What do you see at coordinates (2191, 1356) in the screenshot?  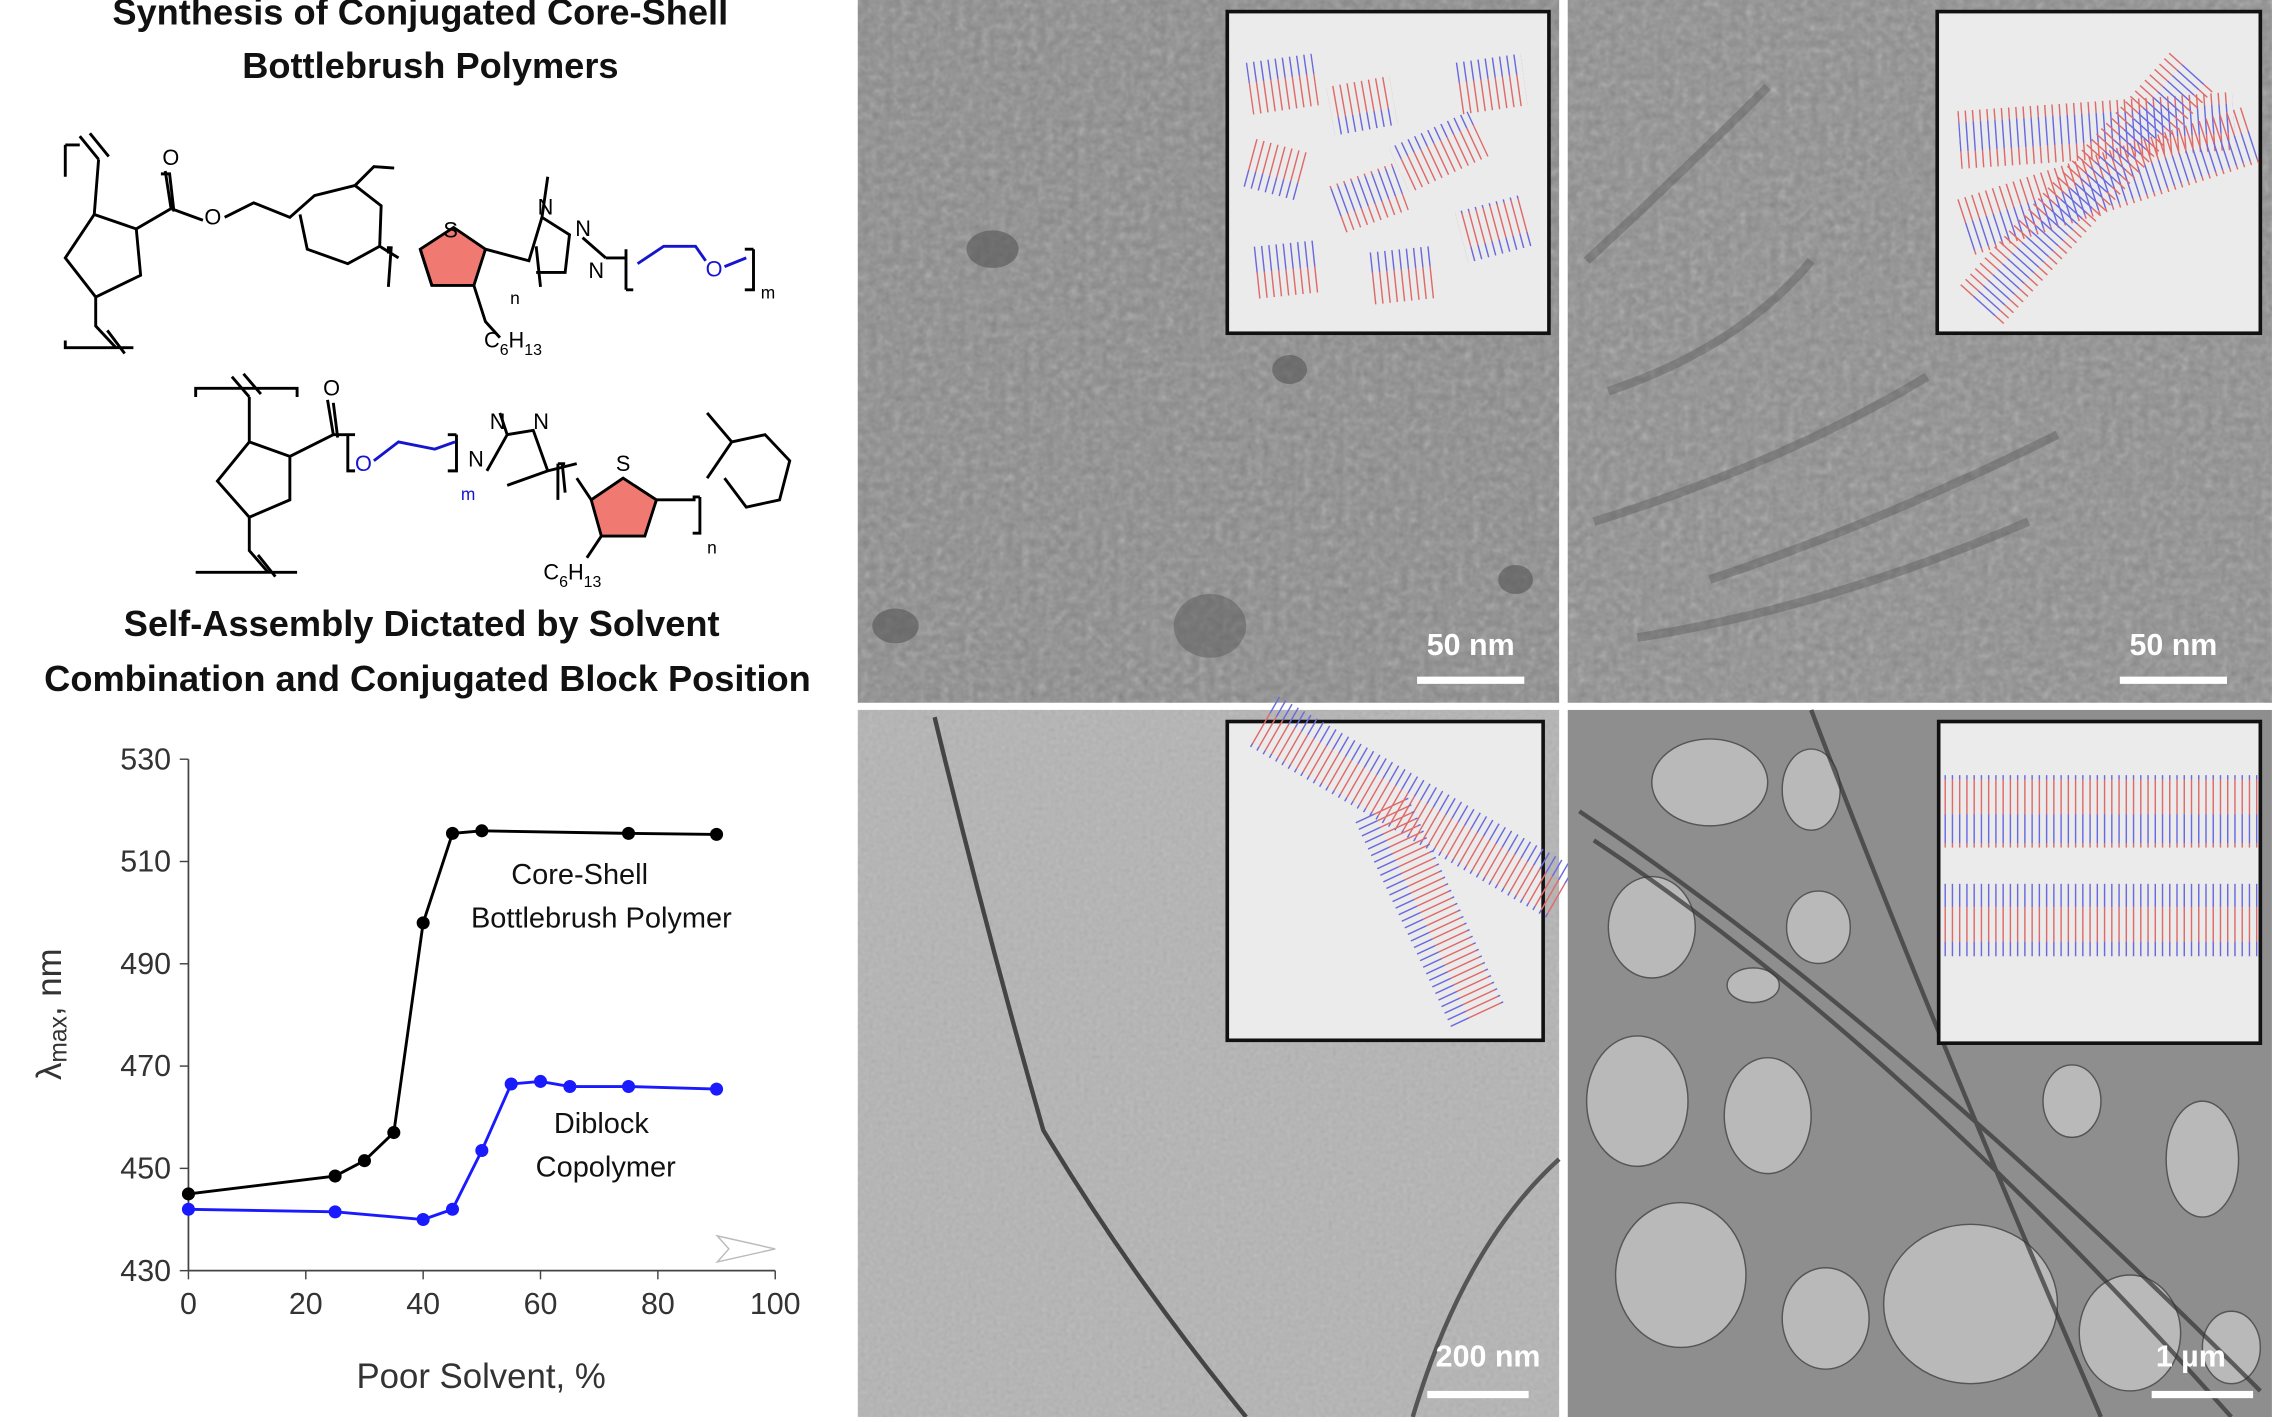 I see `scale-bar-label: 1 µm` at bounding box center [2191, 1356].